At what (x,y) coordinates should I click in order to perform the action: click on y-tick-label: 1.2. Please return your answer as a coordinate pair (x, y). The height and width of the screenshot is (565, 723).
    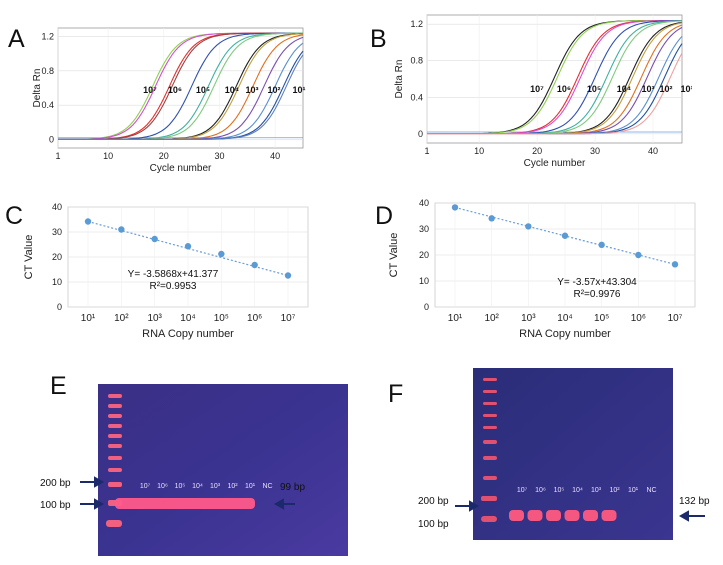
    Looking at the image, I should click on (416, 24).